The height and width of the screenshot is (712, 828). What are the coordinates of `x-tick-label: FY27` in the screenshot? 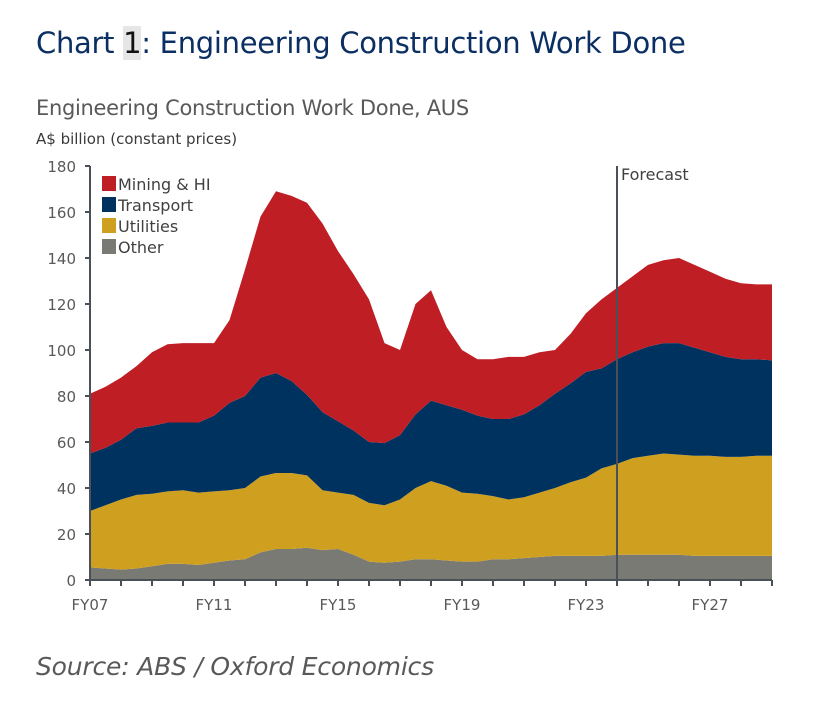 It's located at (710, 605).